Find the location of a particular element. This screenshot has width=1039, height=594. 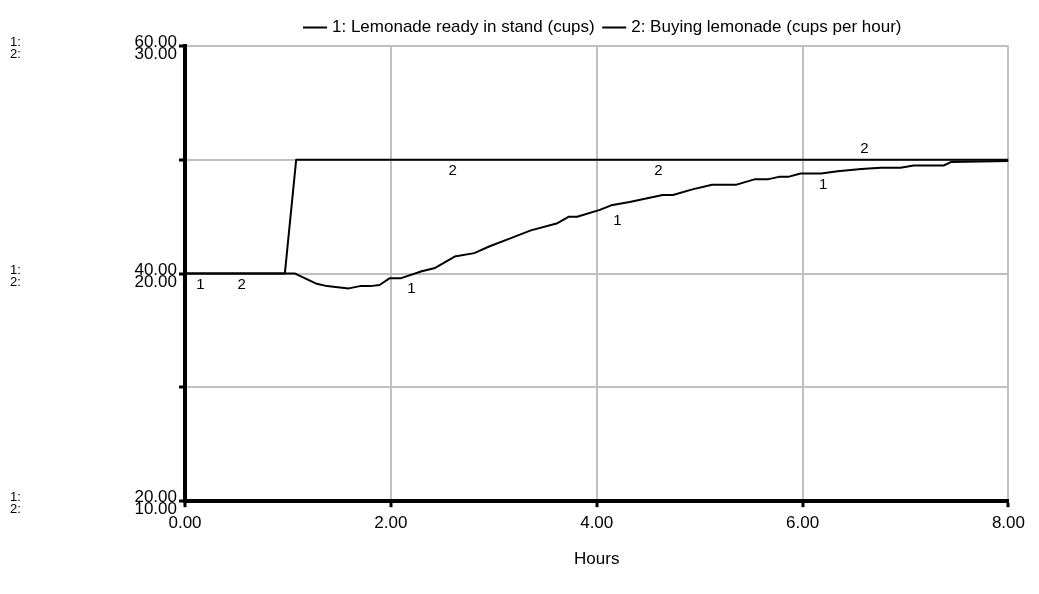

legend-label: 1: Lemonade ready in stand (cups) is located at coordinates (463, 27).